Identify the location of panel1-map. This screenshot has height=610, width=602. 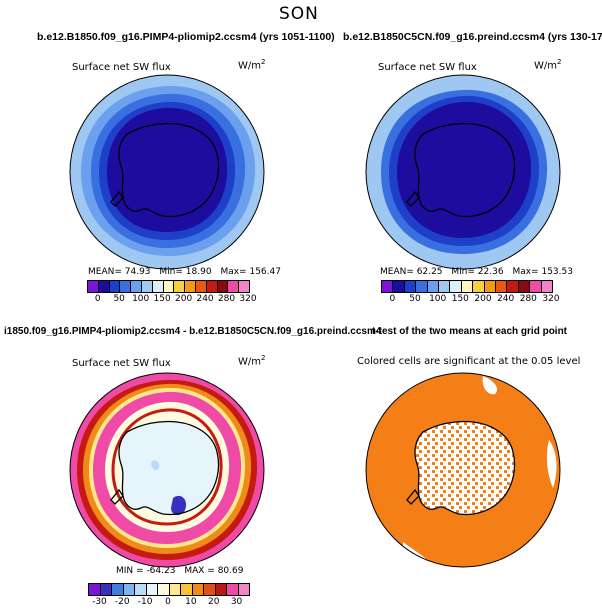
(167, 172).